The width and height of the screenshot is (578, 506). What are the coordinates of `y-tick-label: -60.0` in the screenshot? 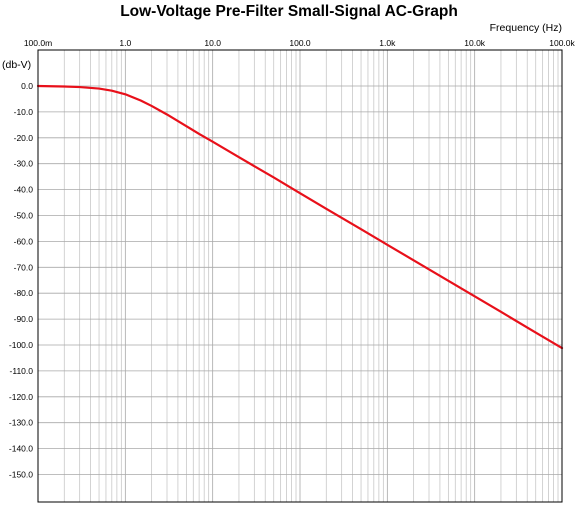 It's located at (24, 241).